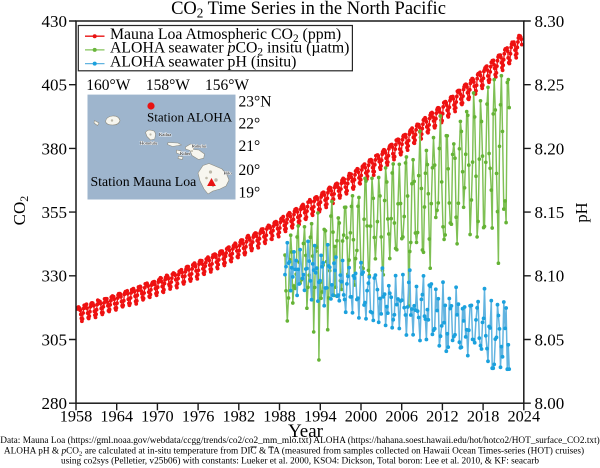  What do you see at coordinates (250, 170) in the screenshot?
I see `svg-text: 20°` at bounding box center [250, 170].